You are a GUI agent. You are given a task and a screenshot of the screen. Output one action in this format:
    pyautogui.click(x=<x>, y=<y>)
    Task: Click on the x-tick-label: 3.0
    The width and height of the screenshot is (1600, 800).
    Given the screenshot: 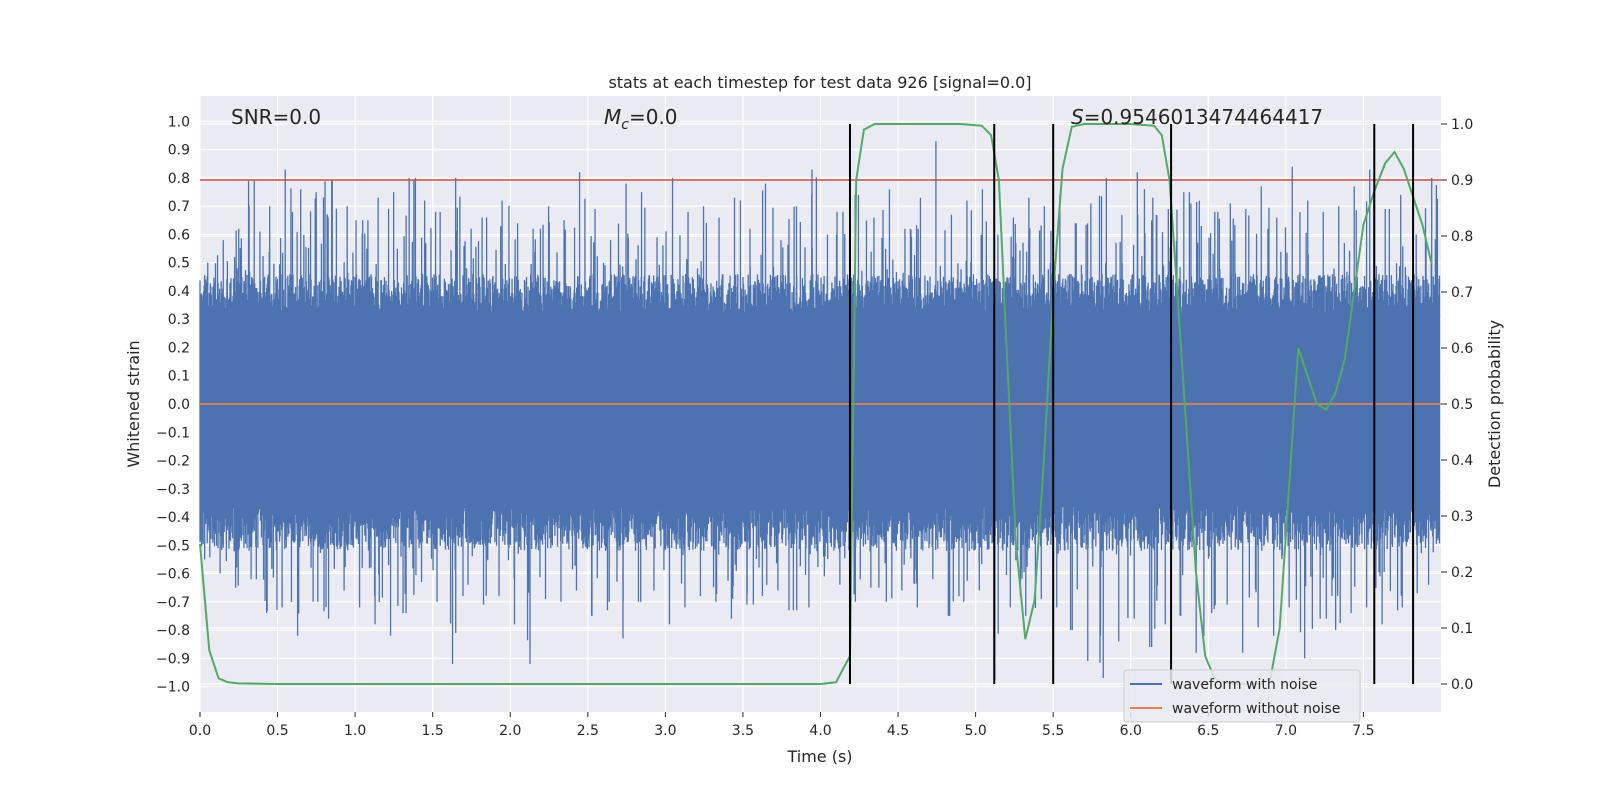 What is the action you would take?
    pyautogui.click(x=665, y=731)
    